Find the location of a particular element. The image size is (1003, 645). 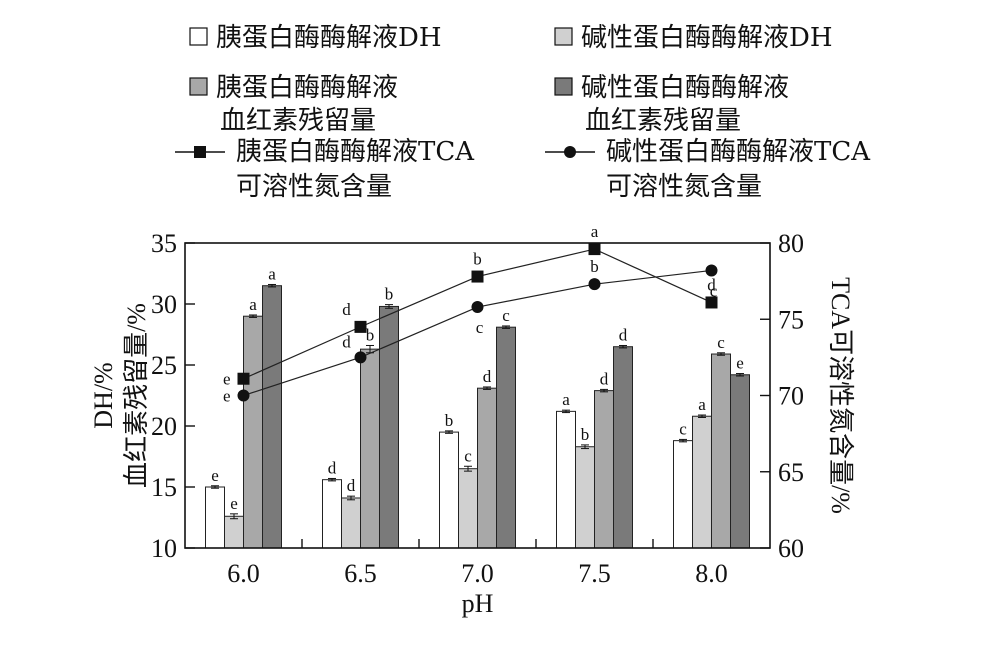

legend-label: 胰蛋白酶酶解液 is located at coordinates (307, 88).